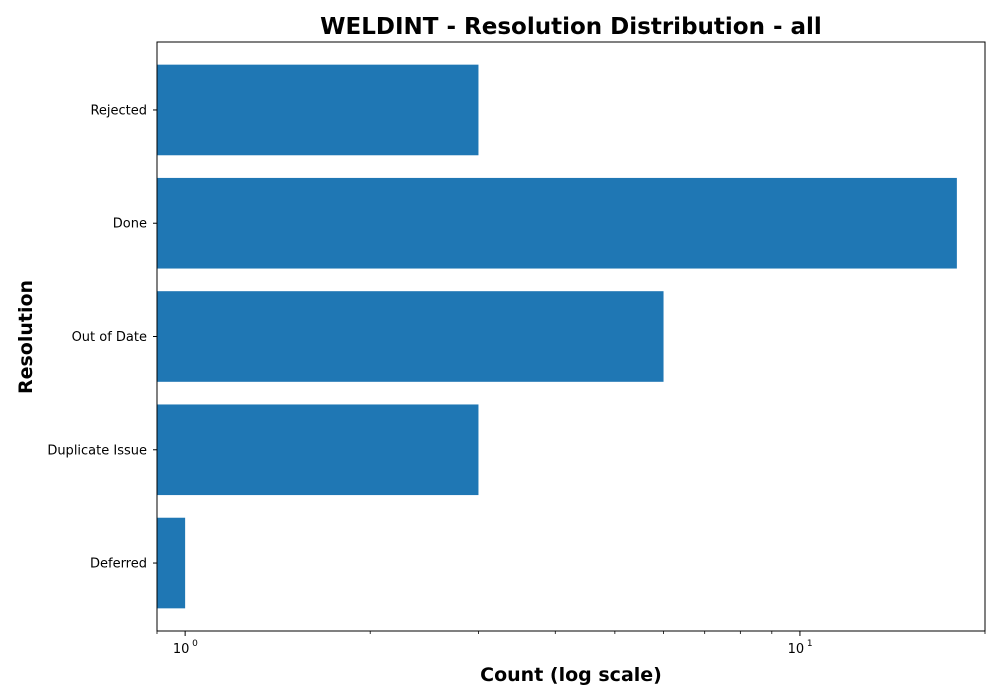 The height and width of the screenshot is (700, 1000). What do you see at coordinates (557, 223) in the screenshot?
I see `bar-done` at bounding box center [557, 223].